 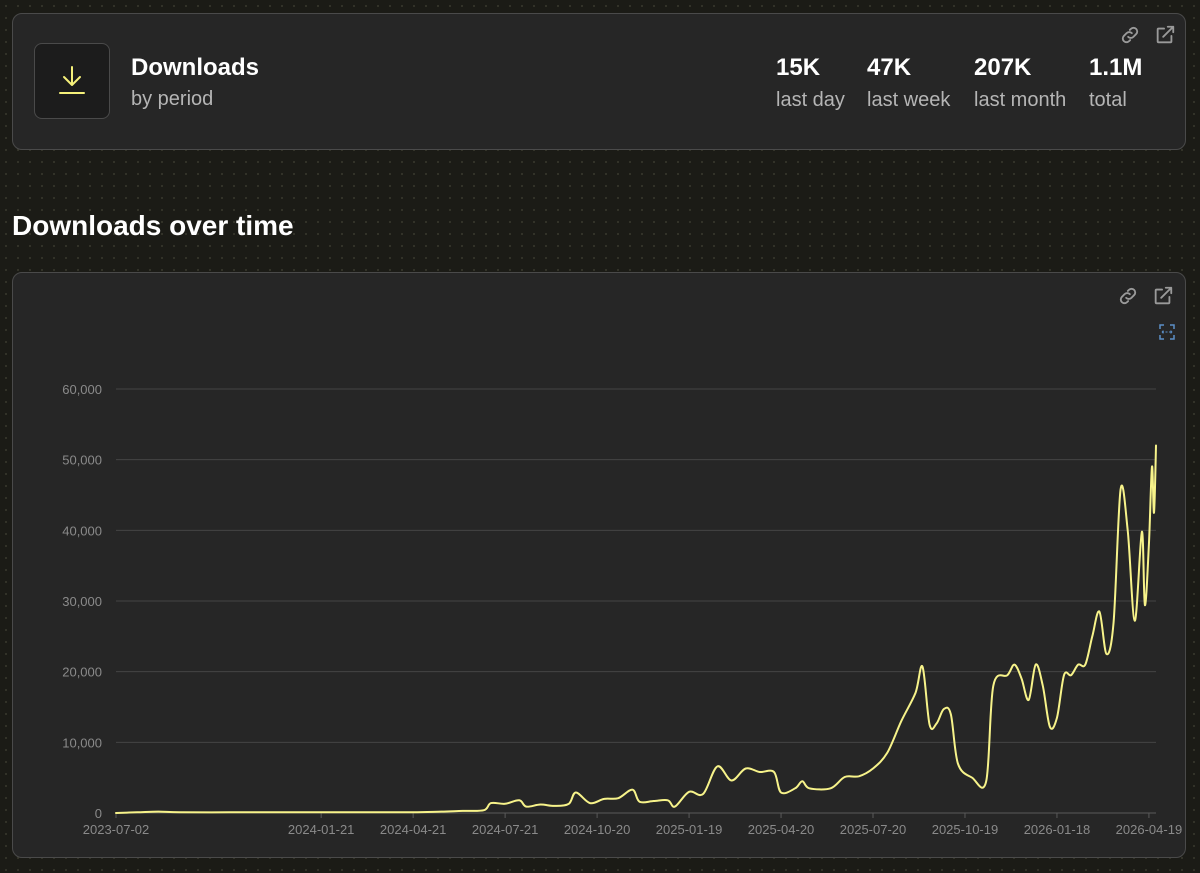 I want to click on summary-title: Downloads, so click(x=195, y=67).